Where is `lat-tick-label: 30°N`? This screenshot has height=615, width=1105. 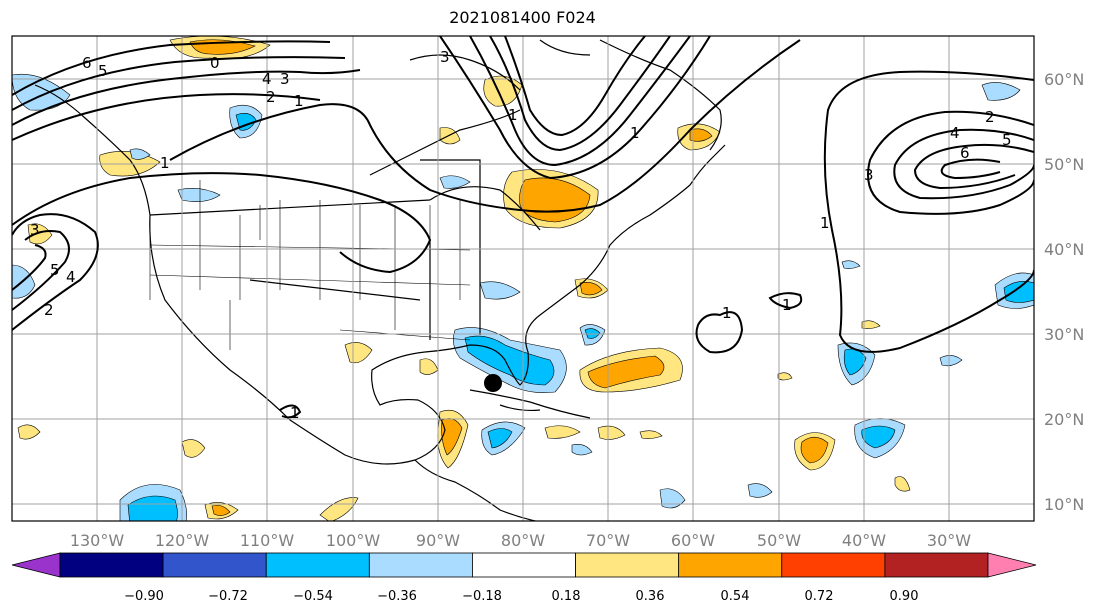
lat-tick-label: 30°N is located at coordinates (1064, 334).